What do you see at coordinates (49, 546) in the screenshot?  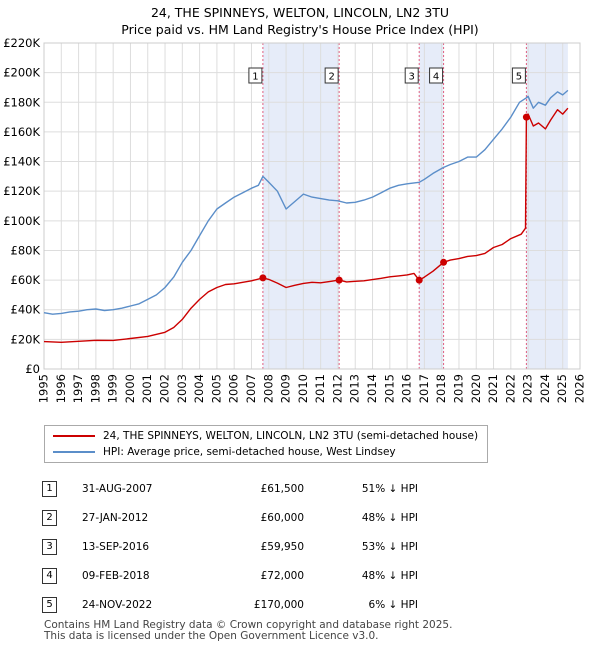 I see `sale-number-badge: 3` at bounding box center [49, 546].